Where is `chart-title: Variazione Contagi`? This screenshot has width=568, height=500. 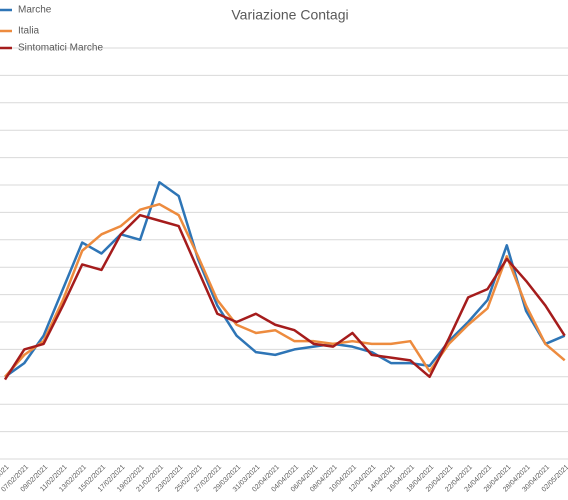
chart-title: Variazione Contagi is located at coordinates (289, 15).